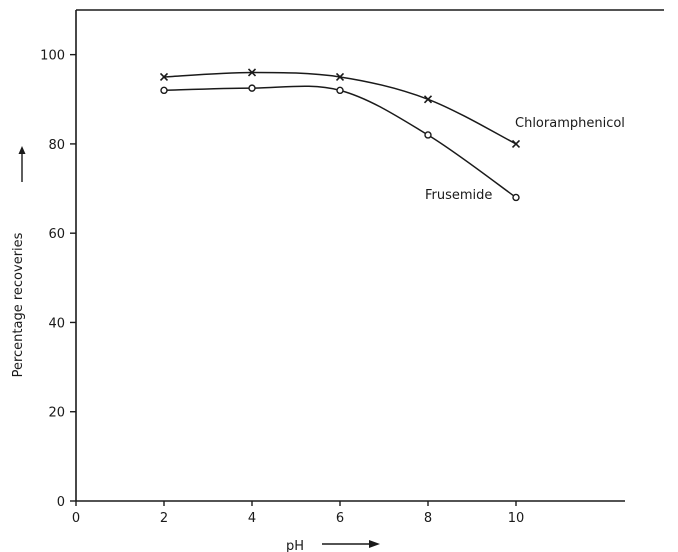 Image resolution: width=678 pixels, height=552 pixels. Describe the element at coordinates (52, 56) in the screenshot. I see `y-tick-label: 100` at that location.